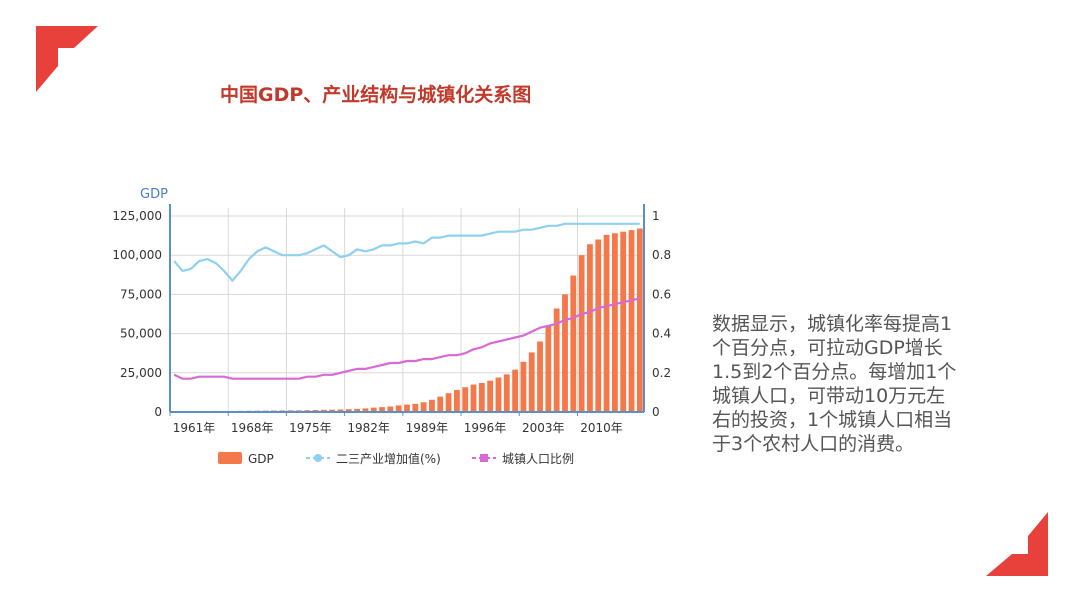  Describe the element at coordinates (661, 255) in the screenshot. I see `y-right-tick-label: 0.8` at that location.